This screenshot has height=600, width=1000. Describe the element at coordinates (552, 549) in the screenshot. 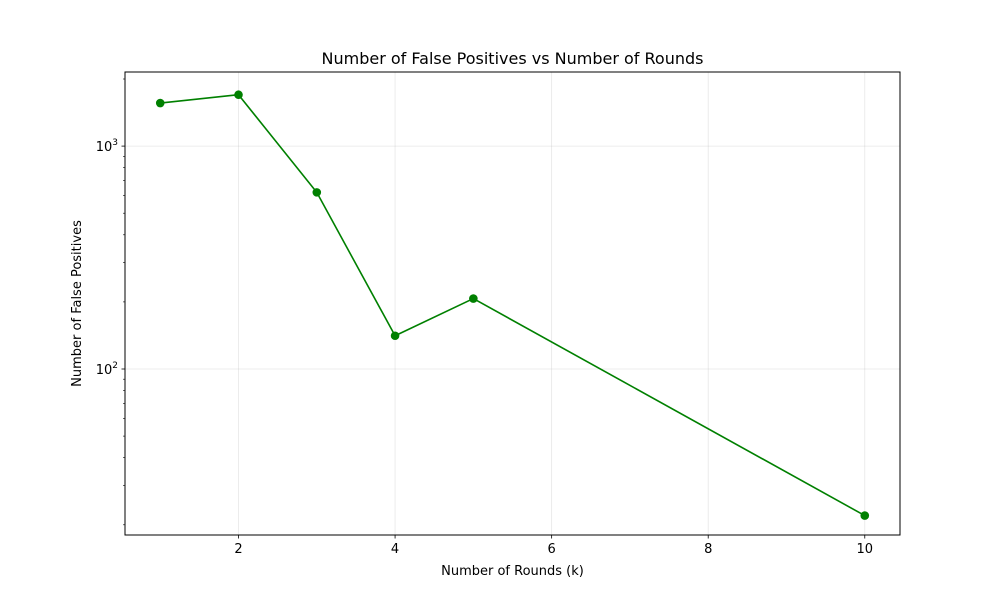

I see `x-tick-label: 6` at that location.